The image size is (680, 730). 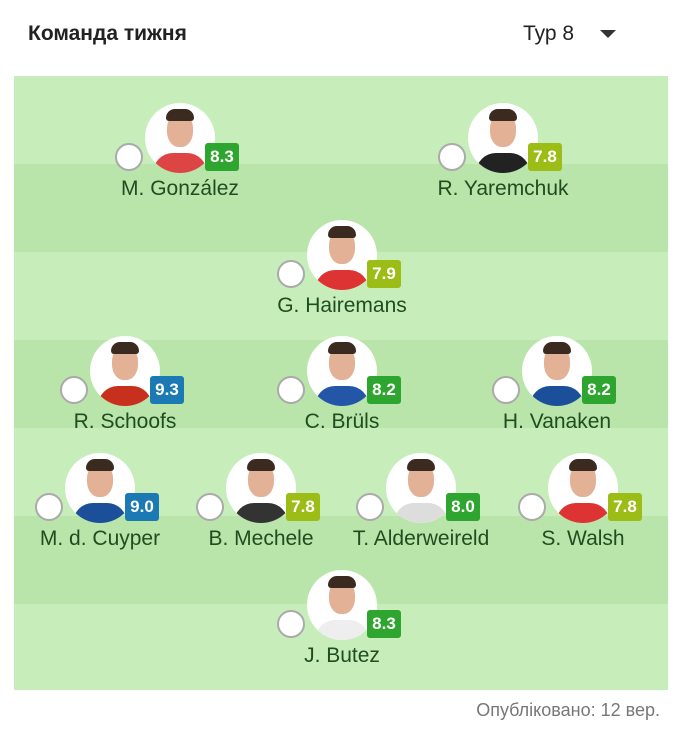 I want to click on player-card: 9.3 R. Schoofs, so click(x=125, y=391).